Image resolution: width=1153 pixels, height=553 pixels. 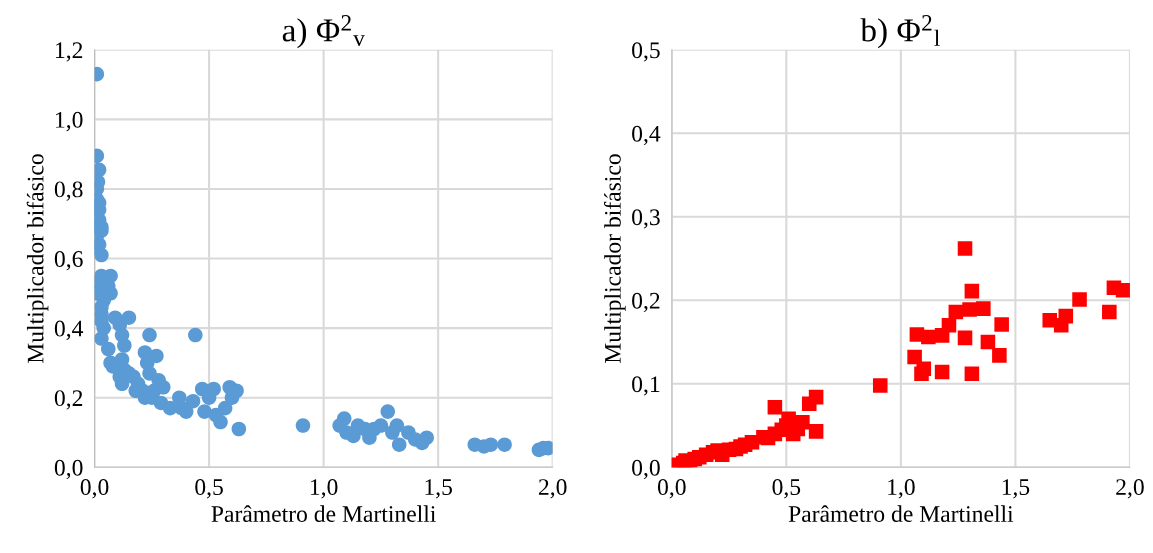 I want to click on y-tick-label: 1,0, so click(x=69, y=121).